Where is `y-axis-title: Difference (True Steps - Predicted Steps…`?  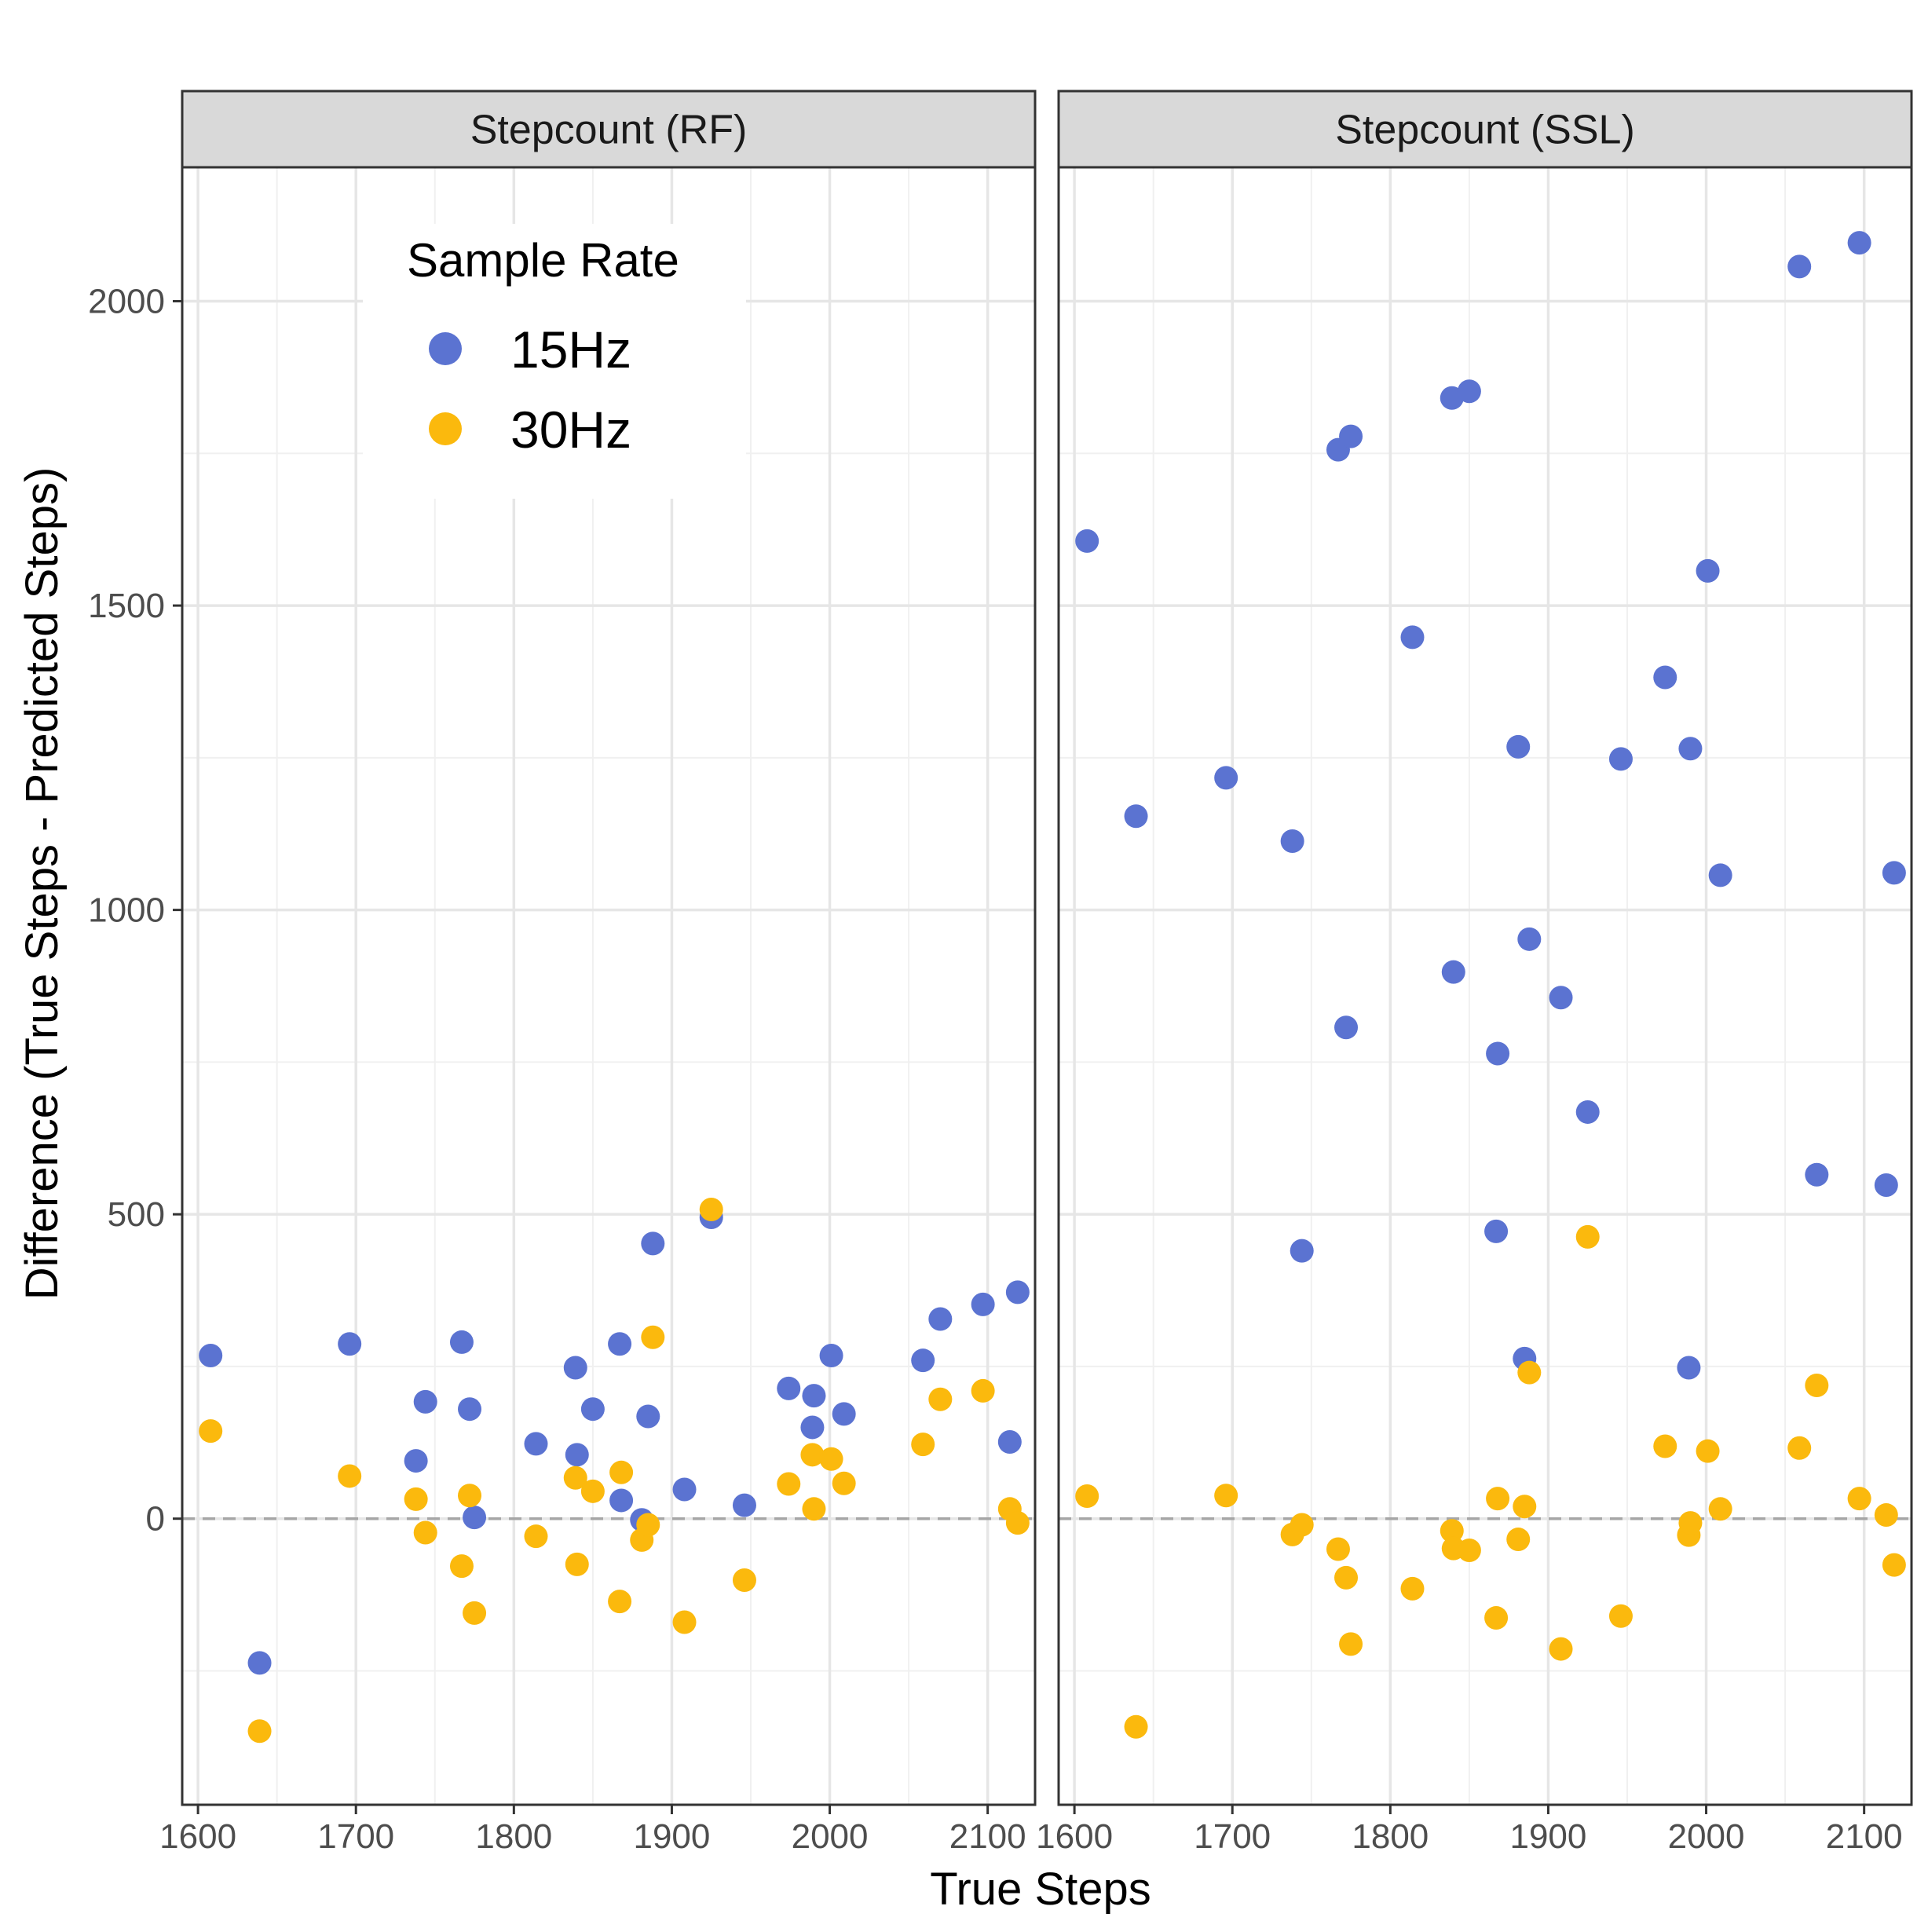
y-axis-title: Difference (True Steps - Predicted Steps… is located at coordinates (42, 884).